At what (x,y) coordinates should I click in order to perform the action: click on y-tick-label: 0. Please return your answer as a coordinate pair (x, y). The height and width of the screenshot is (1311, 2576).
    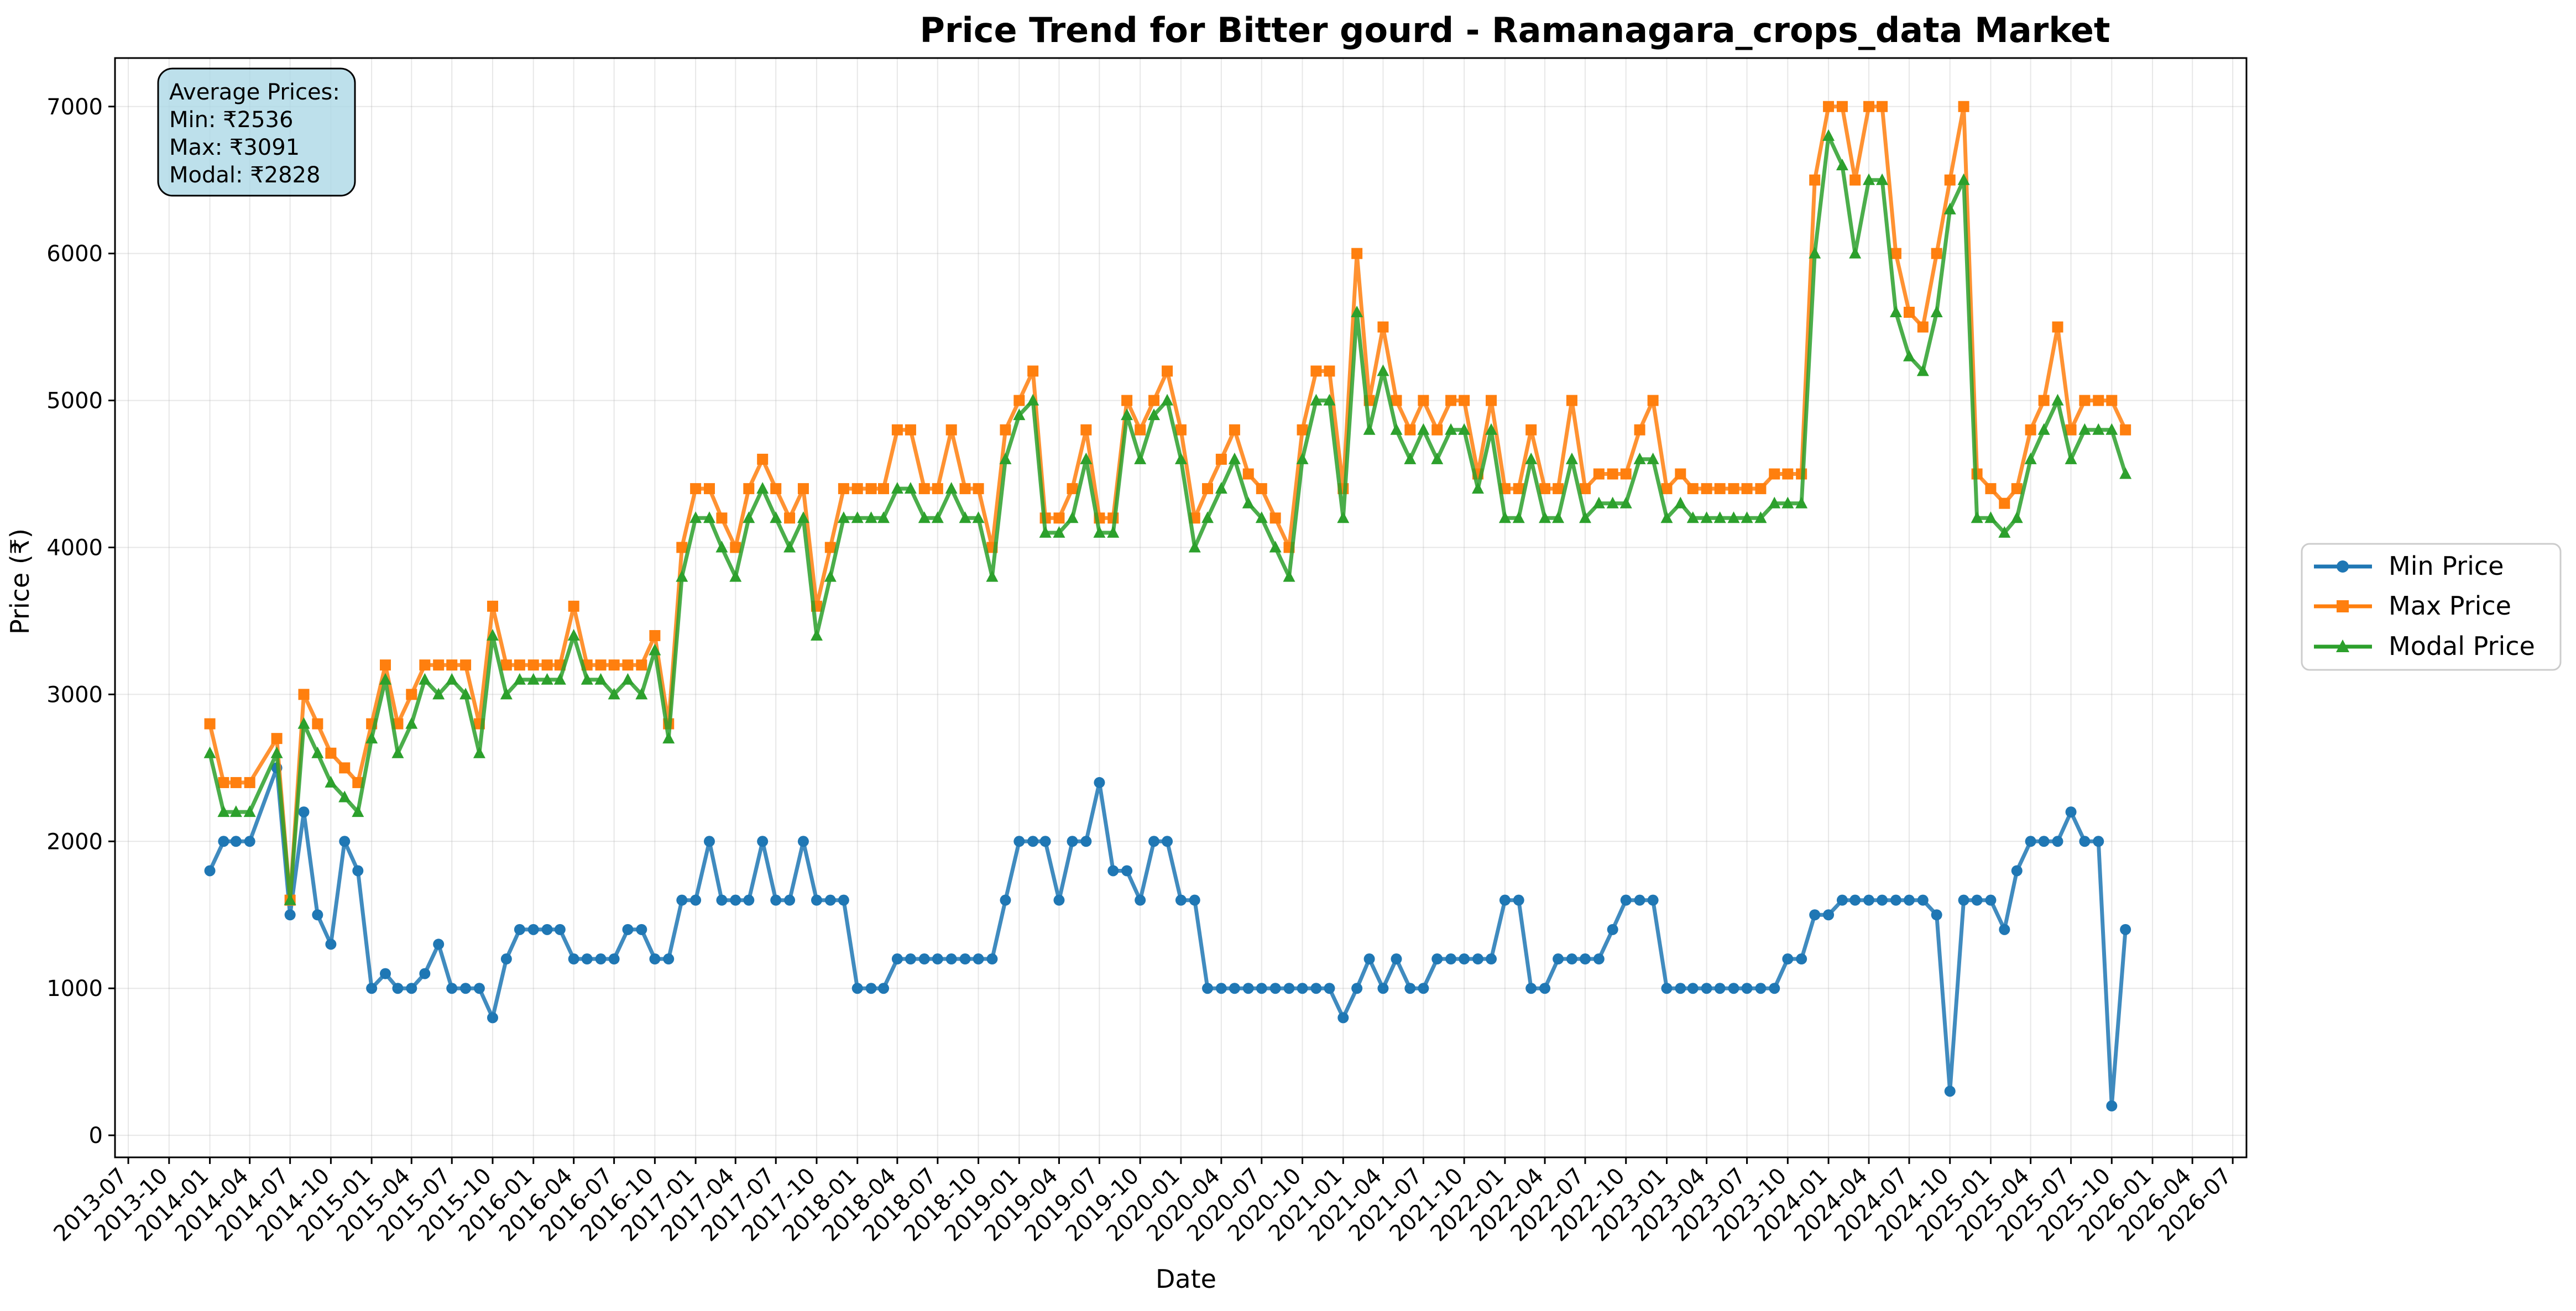
    Looking at the image, I should click on (96, 1136).